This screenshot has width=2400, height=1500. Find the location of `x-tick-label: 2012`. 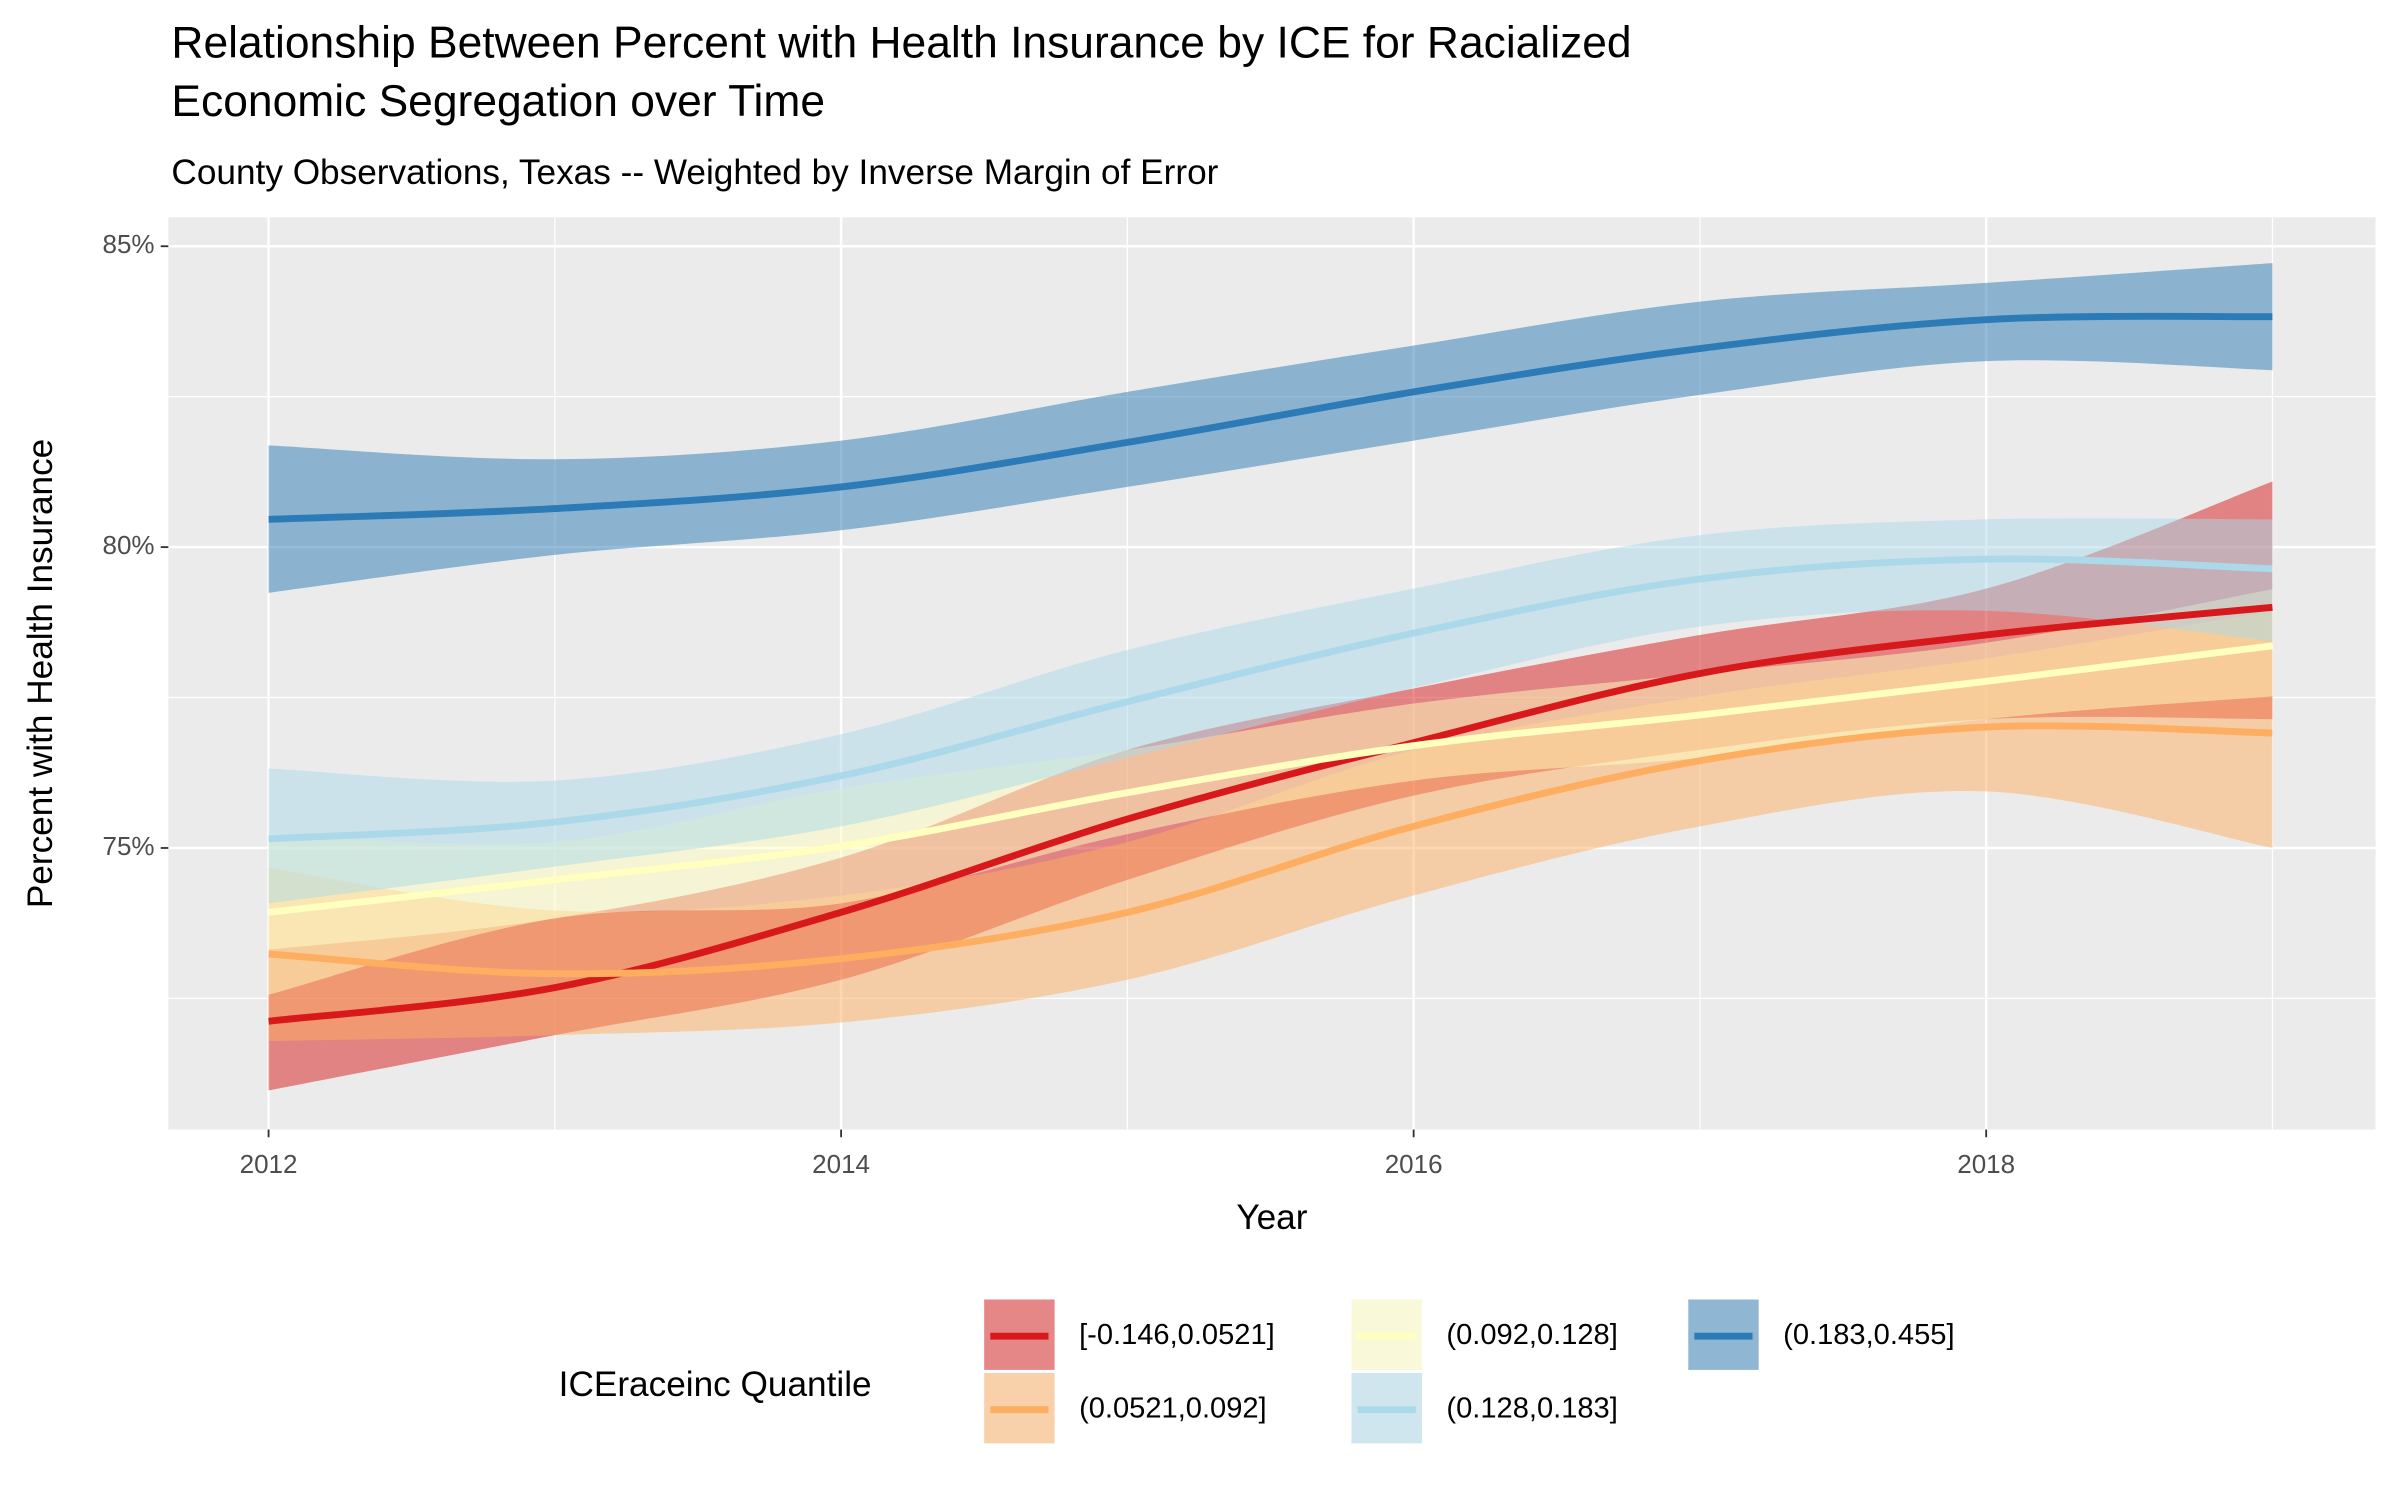

x-tick-label: 2012 is located at coordinates (269, 1164).